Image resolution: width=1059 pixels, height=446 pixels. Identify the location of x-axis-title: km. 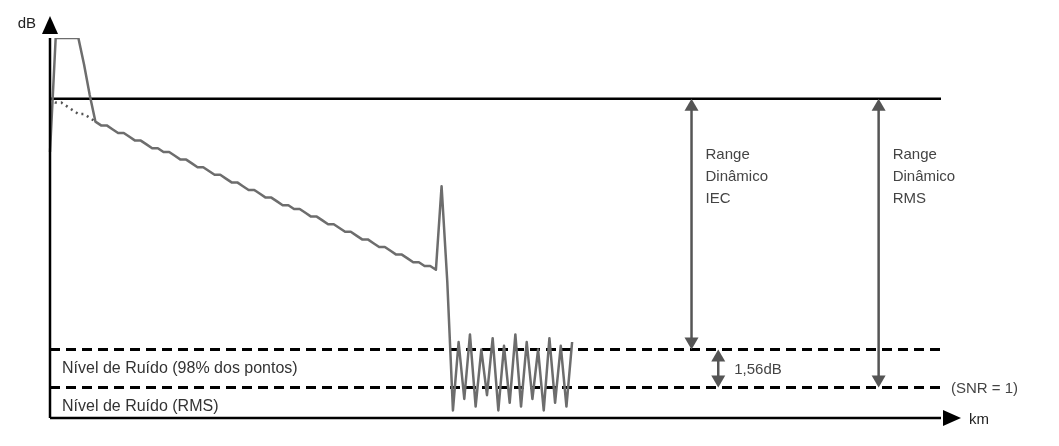
(979, 418).